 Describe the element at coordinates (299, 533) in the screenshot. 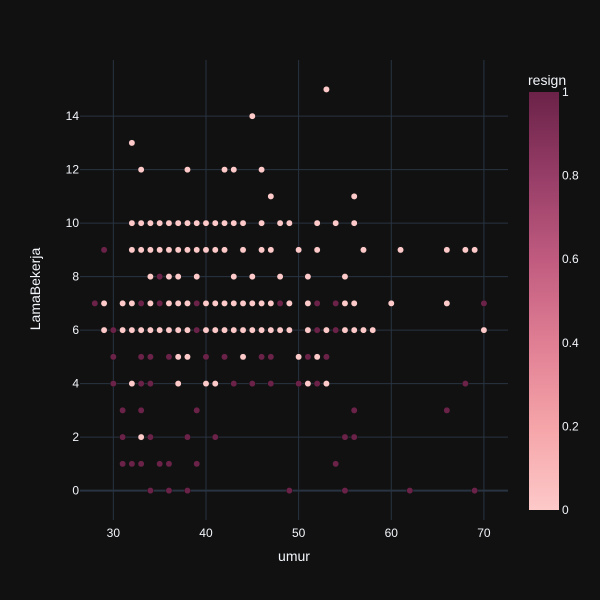

I see `x-tick-label: 50` at that location.